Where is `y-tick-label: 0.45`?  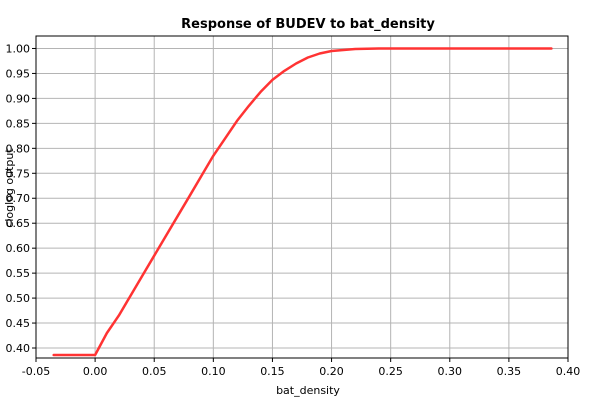 y-tick-label: 0.45 is located at coordinates (18, 323).